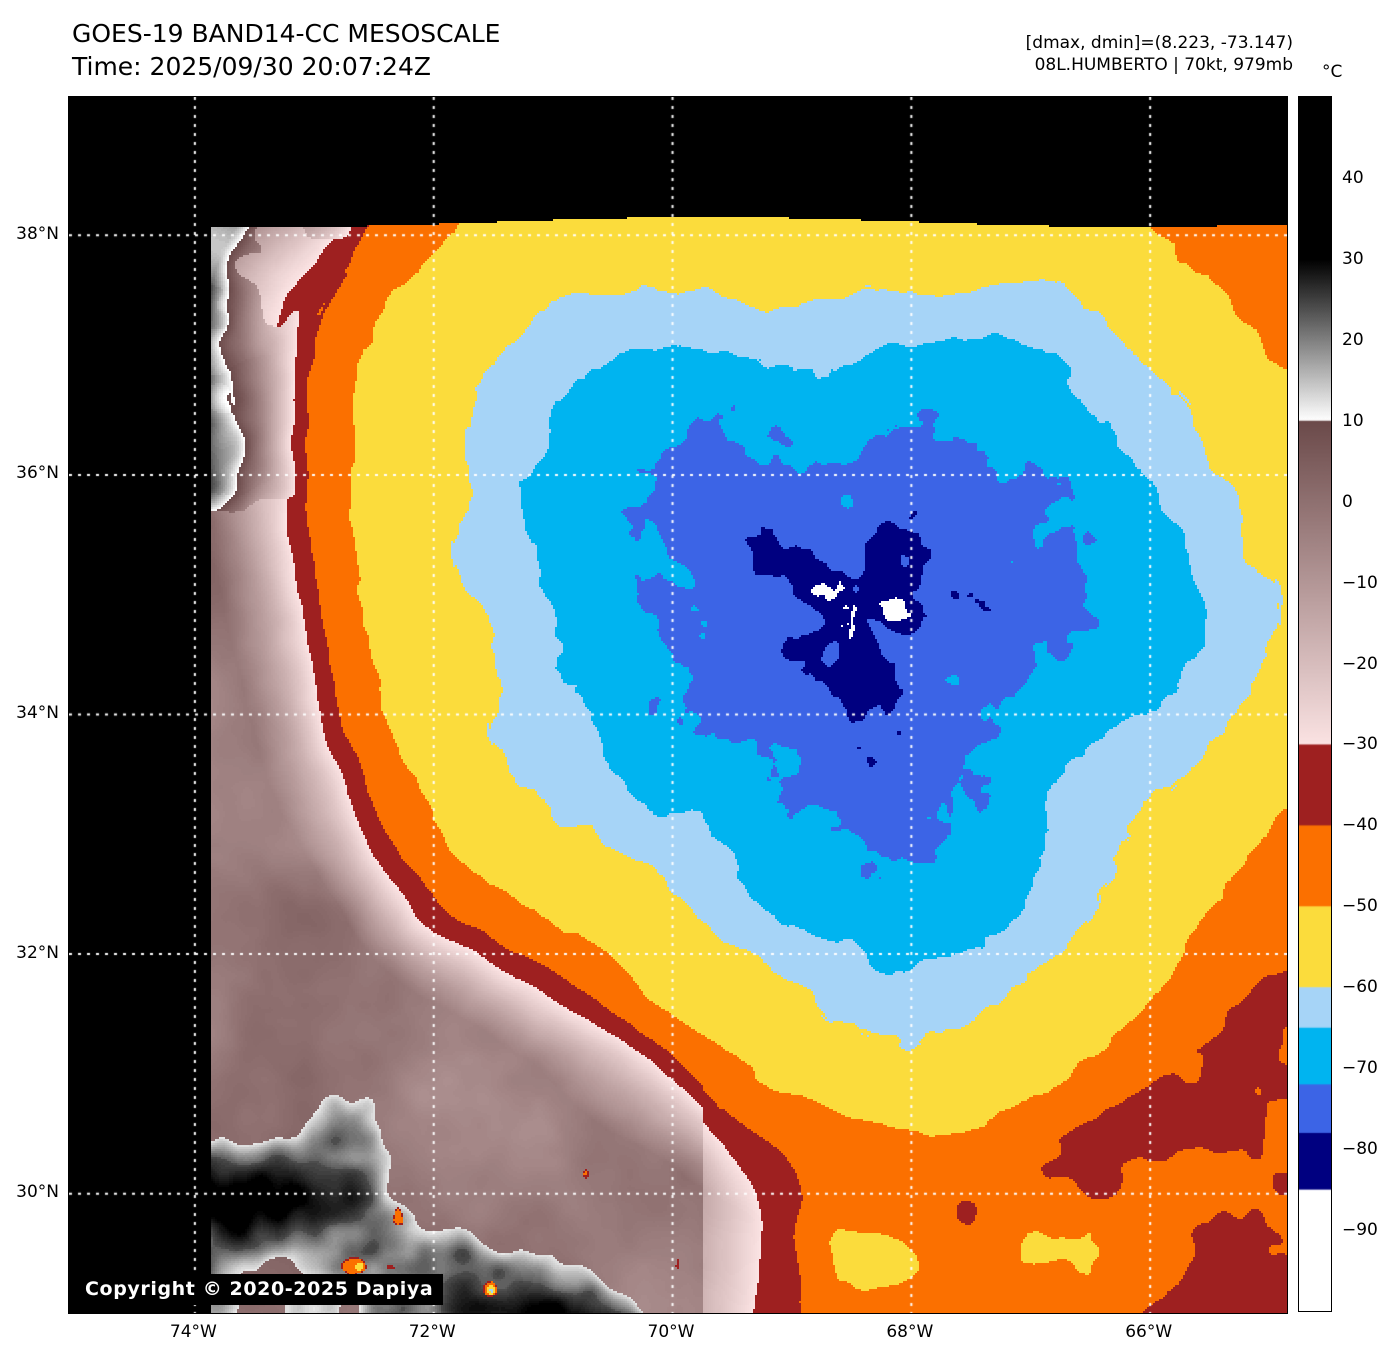  Describe the element at coordinates (1353, 177) in the screenshot. I see `colorbar-tick-label: 40` at that location.